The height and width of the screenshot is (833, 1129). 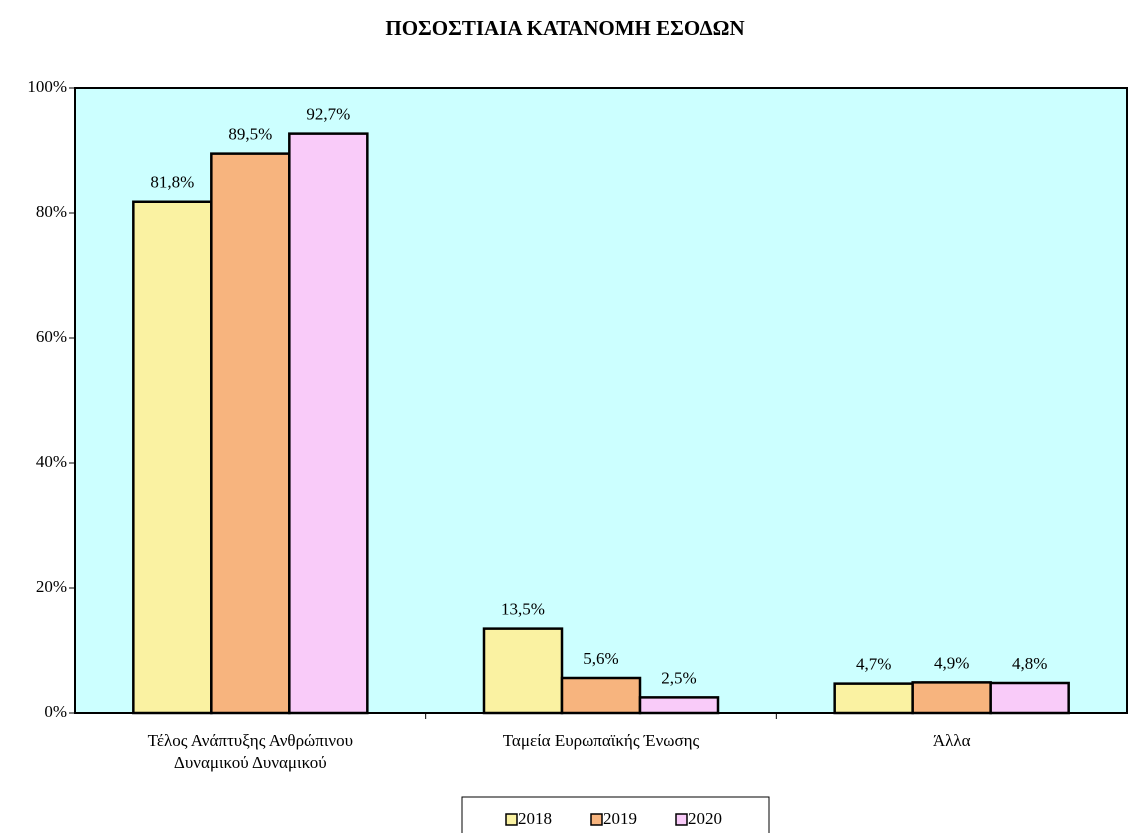 I want to click on y-tick-label: 0%, so click(x=55, y=711).